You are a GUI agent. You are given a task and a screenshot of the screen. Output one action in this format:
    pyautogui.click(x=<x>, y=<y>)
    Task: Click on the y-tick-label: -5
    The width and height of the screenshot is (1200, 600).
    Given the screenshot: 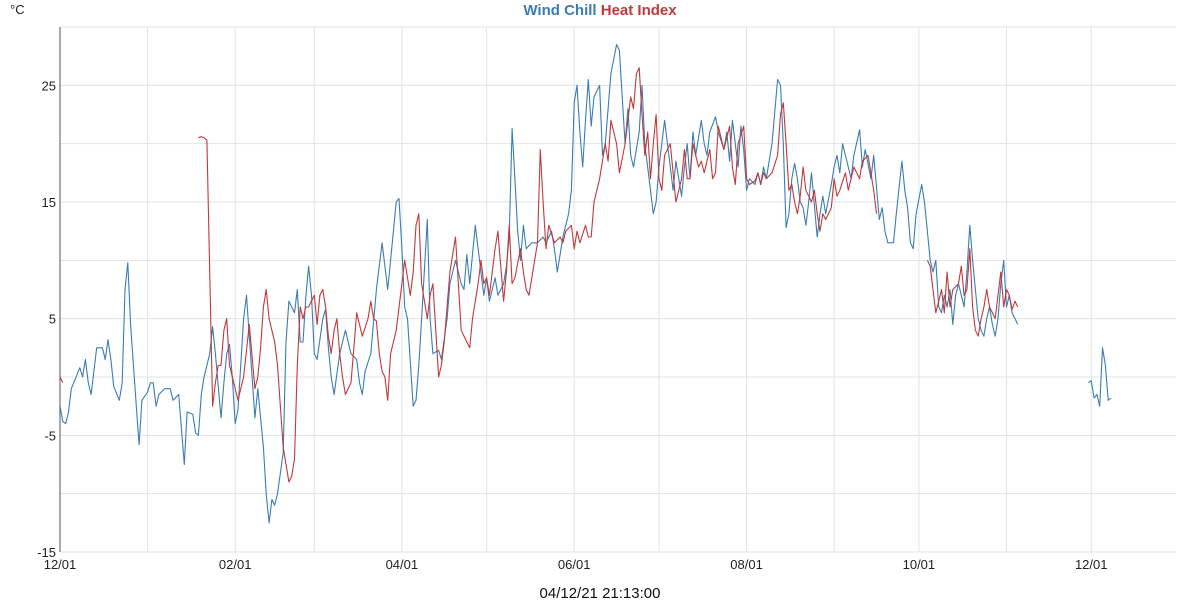 What is the action you would take?
    pyautogui.click(x=50, y=435)
    